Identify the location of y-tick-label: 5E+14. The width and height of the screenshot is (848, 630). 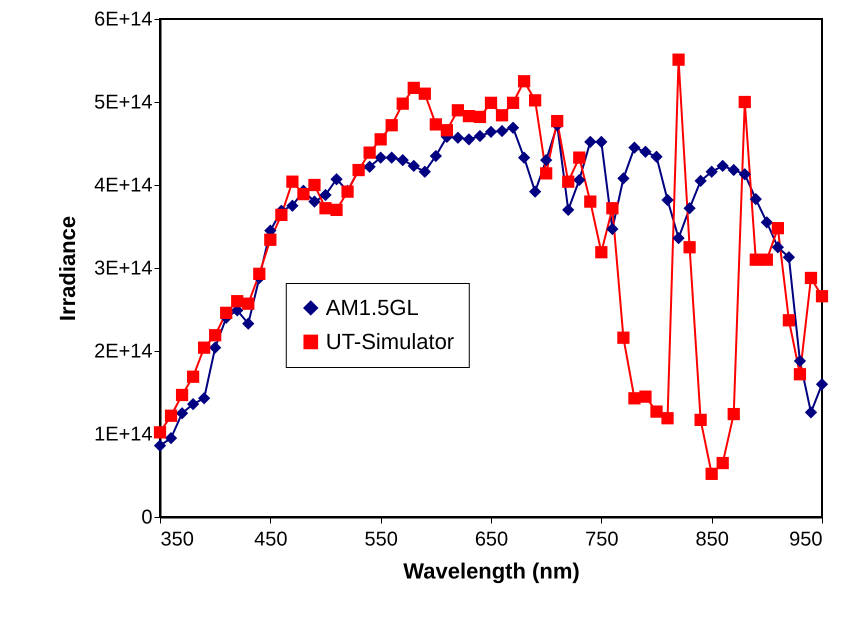
(123, 103).